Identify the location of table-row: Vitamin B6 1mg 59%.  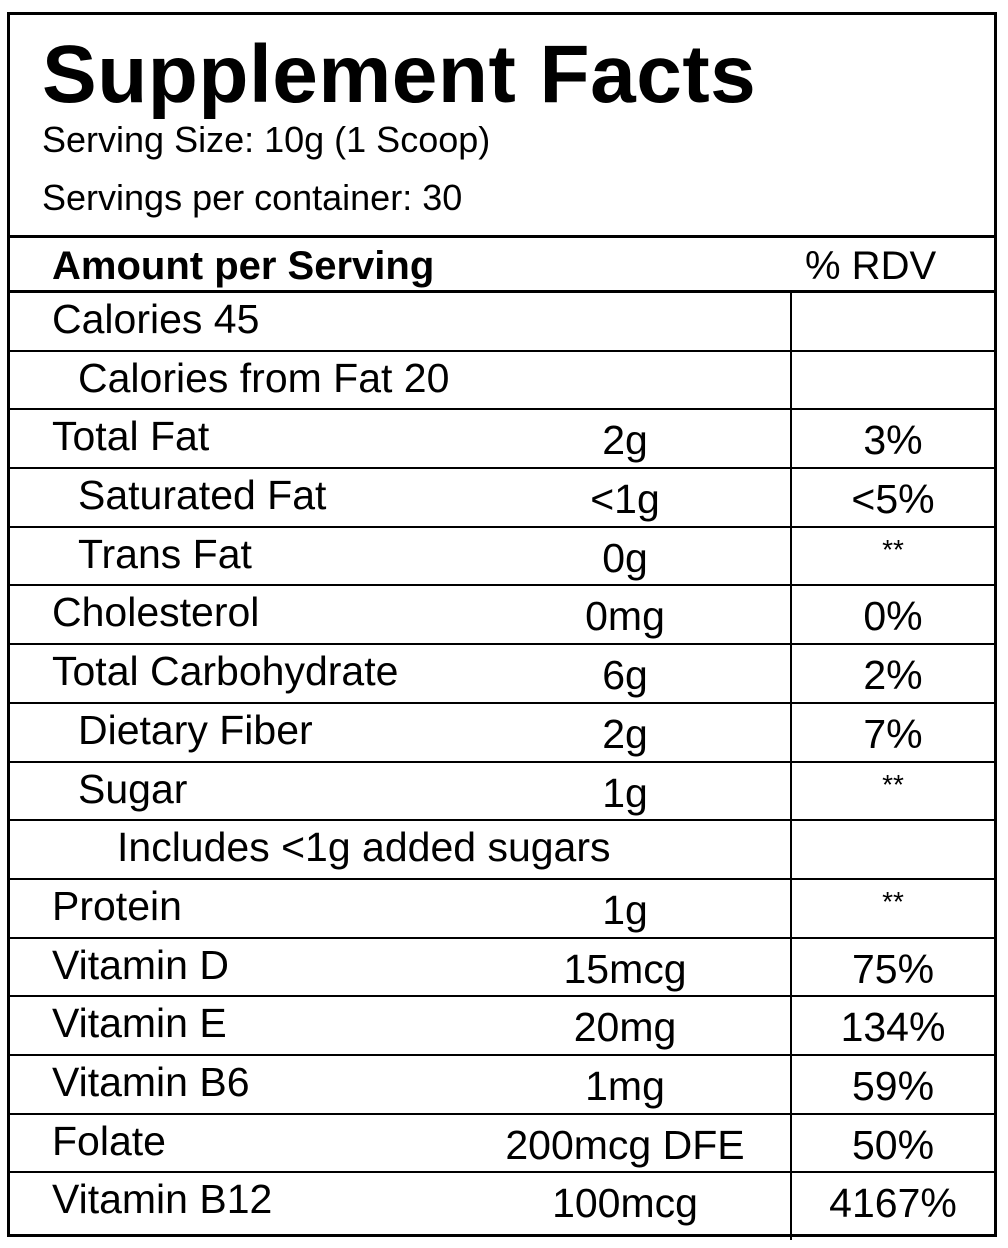
(502, 1085).